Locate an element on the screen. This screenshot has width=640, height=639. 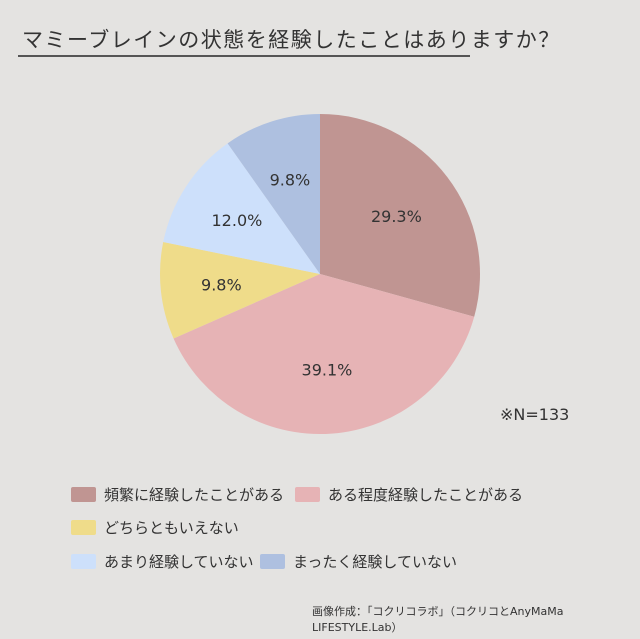
slice-data-label: 29.3% is located at coordinates (396, 216).